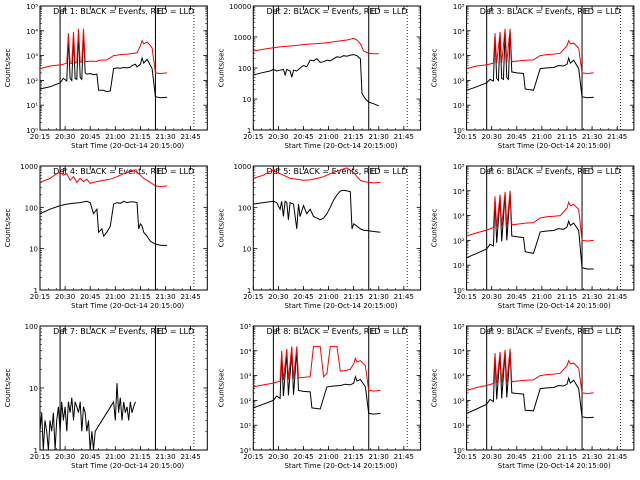 Image resolution: width=640 pixels, height=480 pixels. What do you see at coordinates (240, 7) in the screenshot?
I see `y-tick-label: 10000` at bounding box center [240, 7].